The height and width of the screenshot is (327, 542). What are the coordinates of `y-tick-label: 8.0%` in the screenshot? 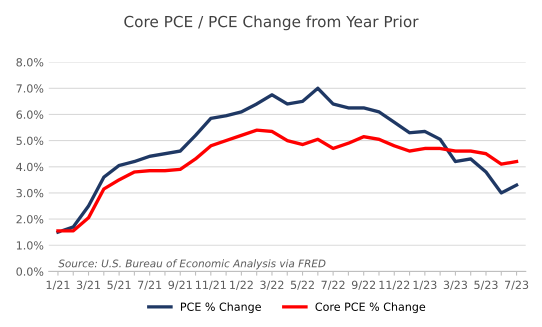 It's located at (30, 62).